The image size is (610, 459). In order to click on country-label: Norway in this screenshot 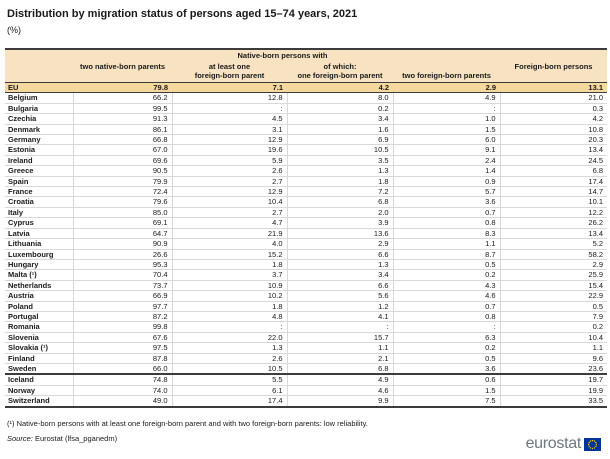, I will do `click(39, 391)`.